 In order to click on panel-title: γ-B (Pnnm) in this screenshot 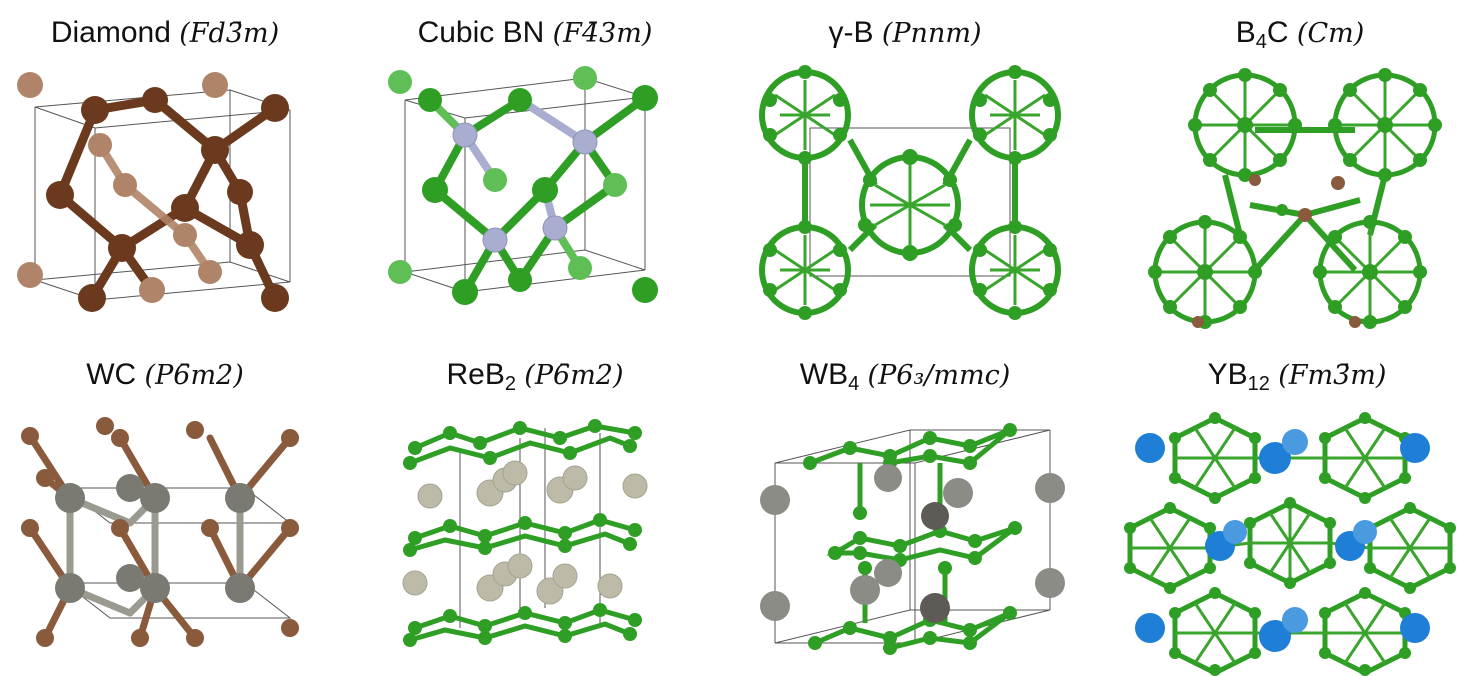, I will do `click(905, 32)`.